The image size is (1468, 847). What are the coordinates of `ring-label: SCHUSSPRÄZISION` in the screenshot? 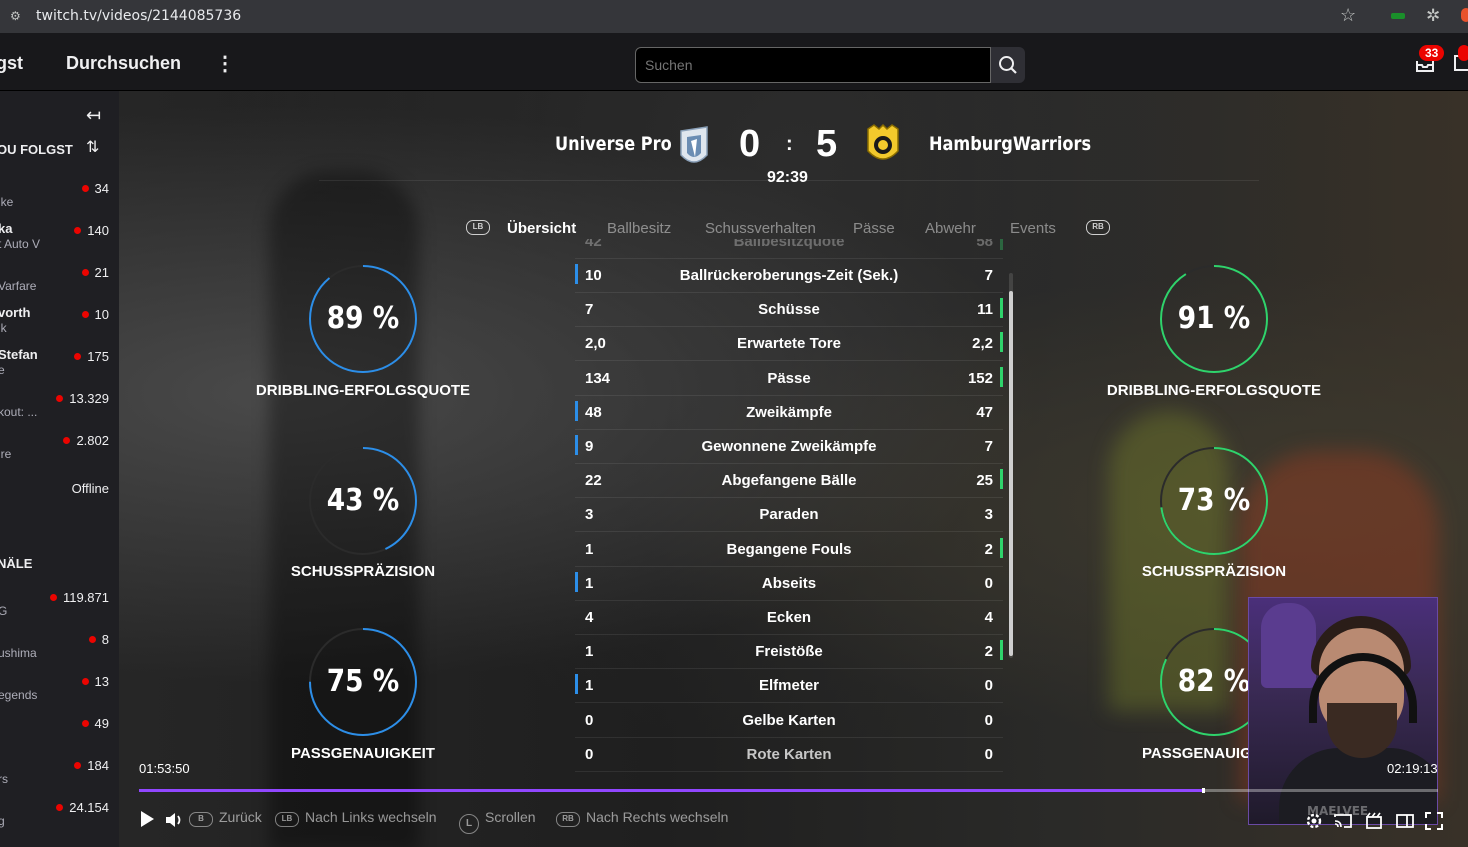 It's located at (363, 571).